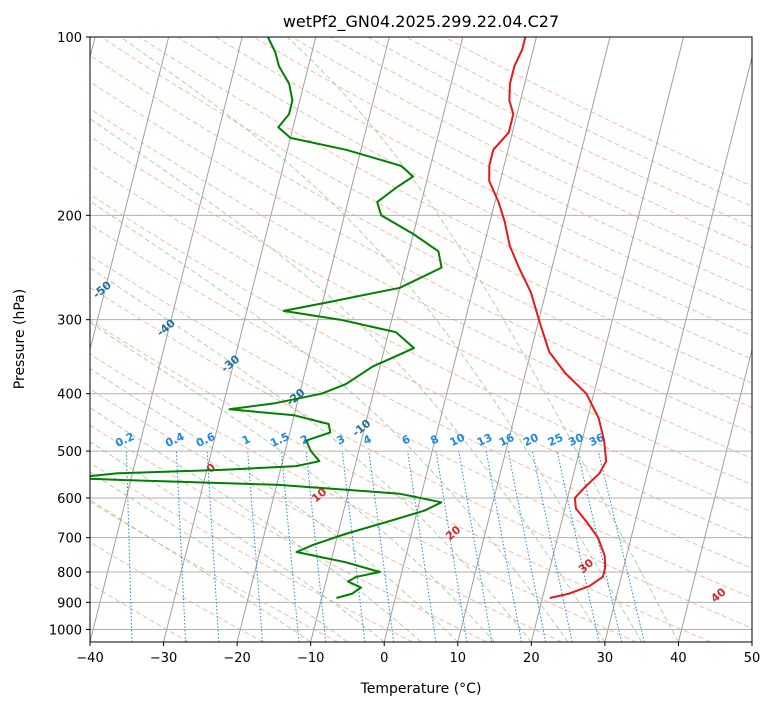  What do you see at coordinates (384, 658) in the screenshot?
I see `x-tick-label: 0` at bounding box center [384, 658].